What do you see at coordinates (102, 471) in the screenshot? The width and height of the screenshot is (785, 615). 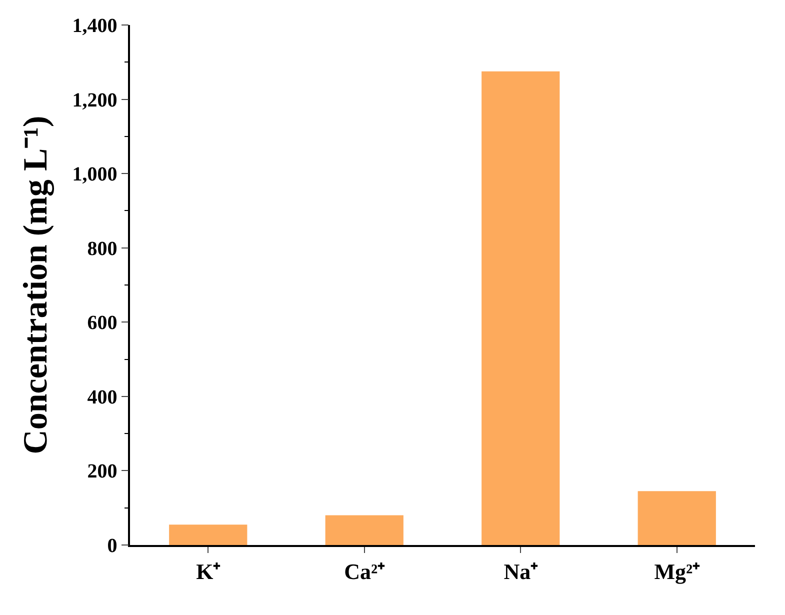 I see `y-tick-label: 200` at bounding box center [102, 471].